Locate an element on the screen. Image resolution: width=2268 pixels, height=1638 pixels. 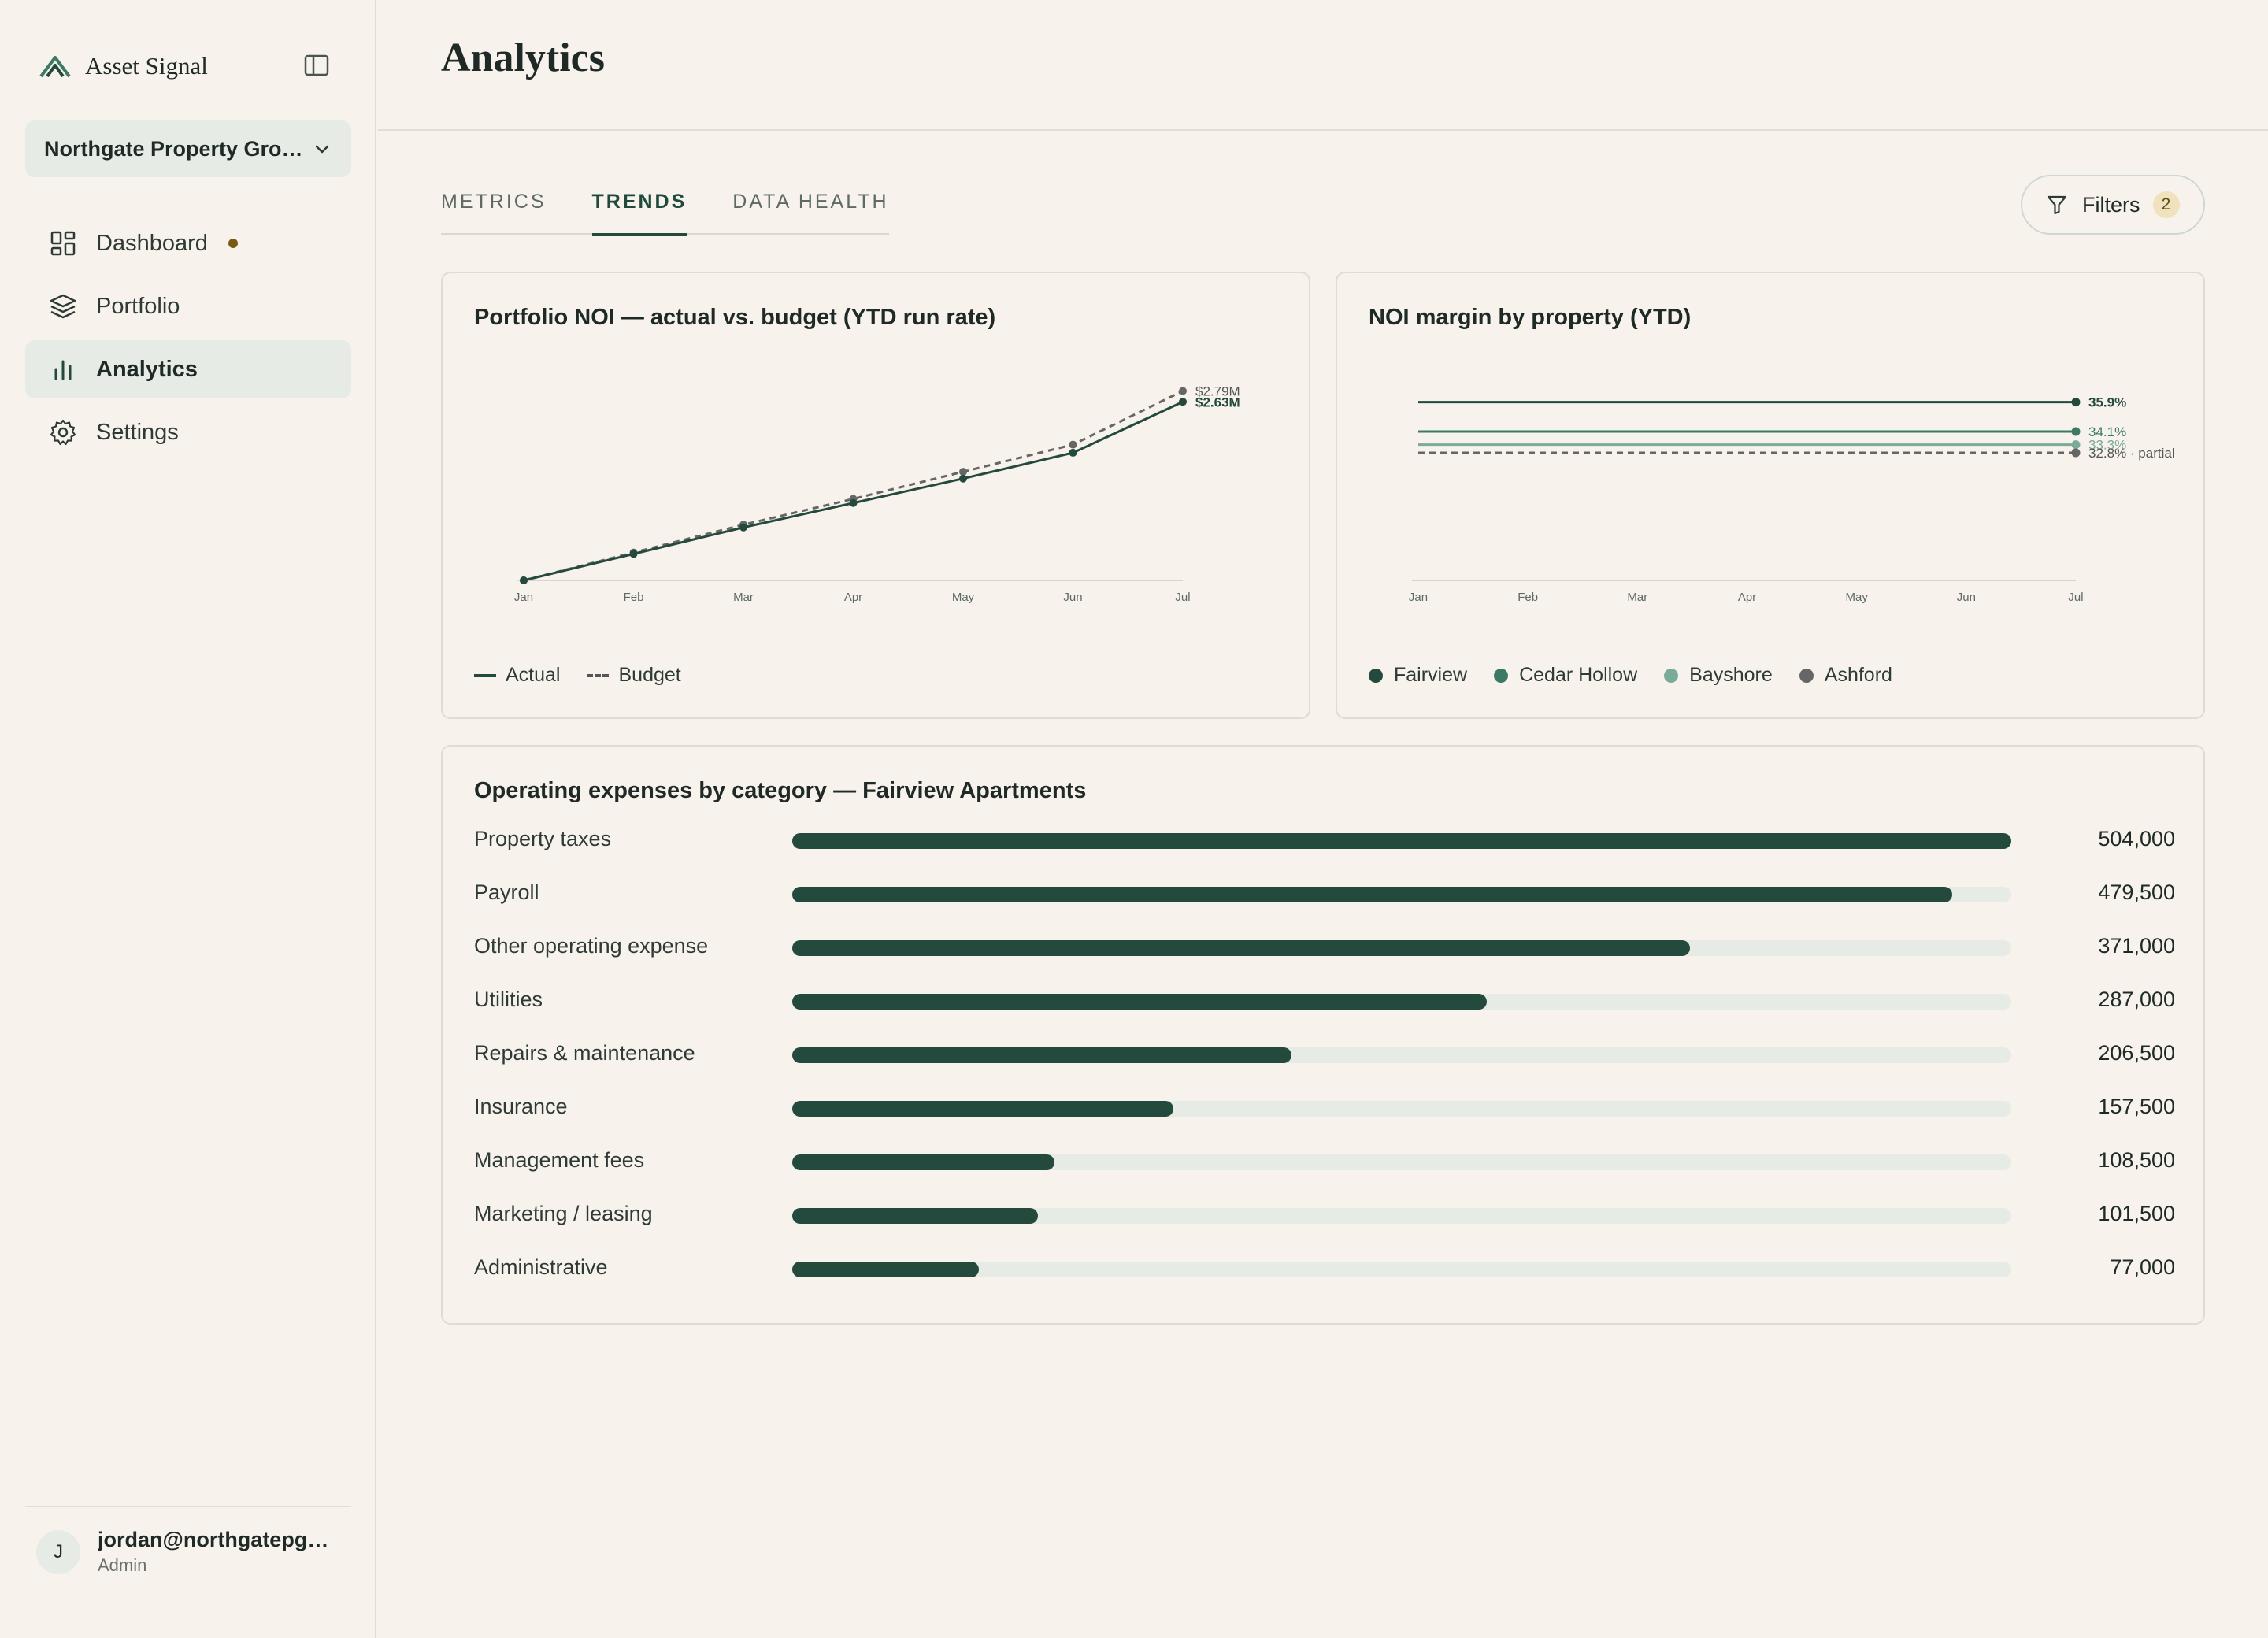
tab-trends: TRENDS is located at coordinates (639, 209).